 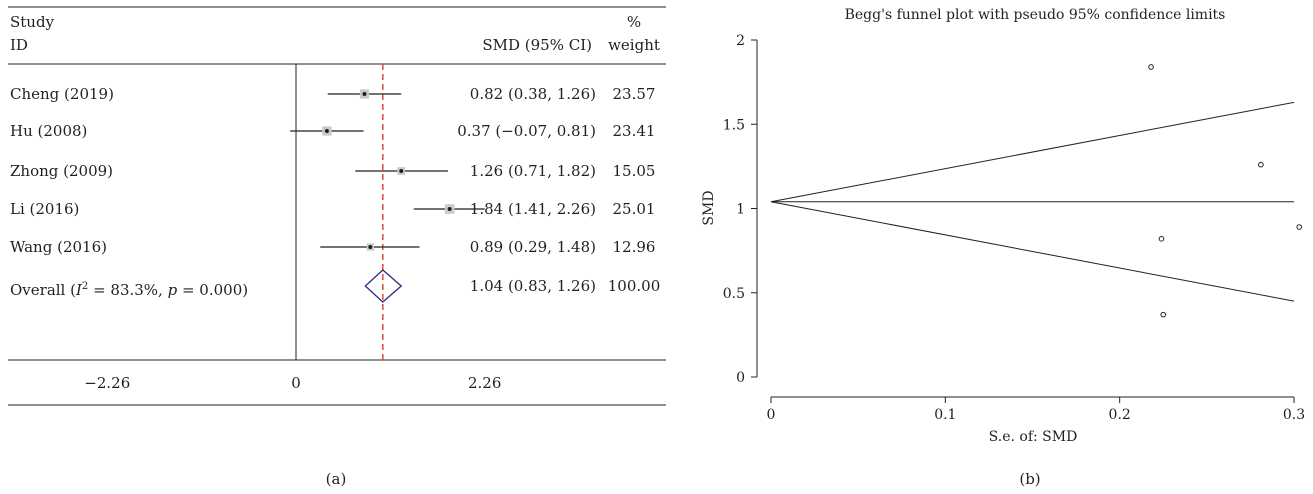 I want to click on study-ci-text: 0.89 (0.29, 1.48), so click(x=533, y=247).